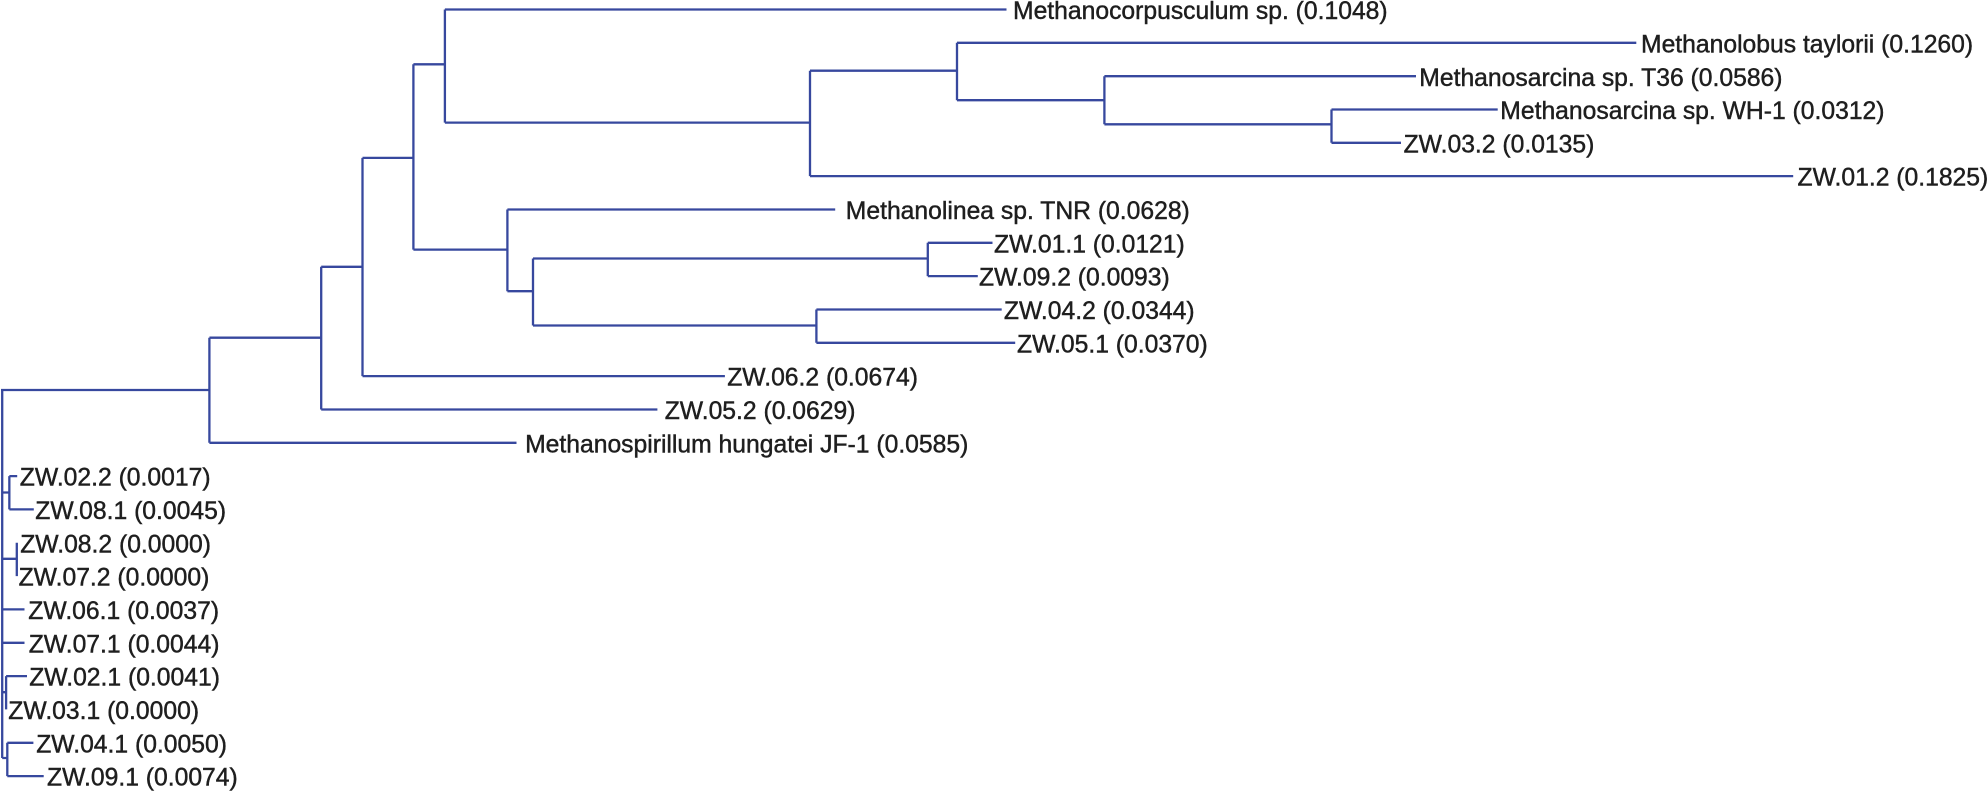 The image size is (1988, 793). Describe the element at coordinates (1018, 211) in the screenshot. I see `svg-text: Methanolinea sp. TNR (0.0628)` at that location.